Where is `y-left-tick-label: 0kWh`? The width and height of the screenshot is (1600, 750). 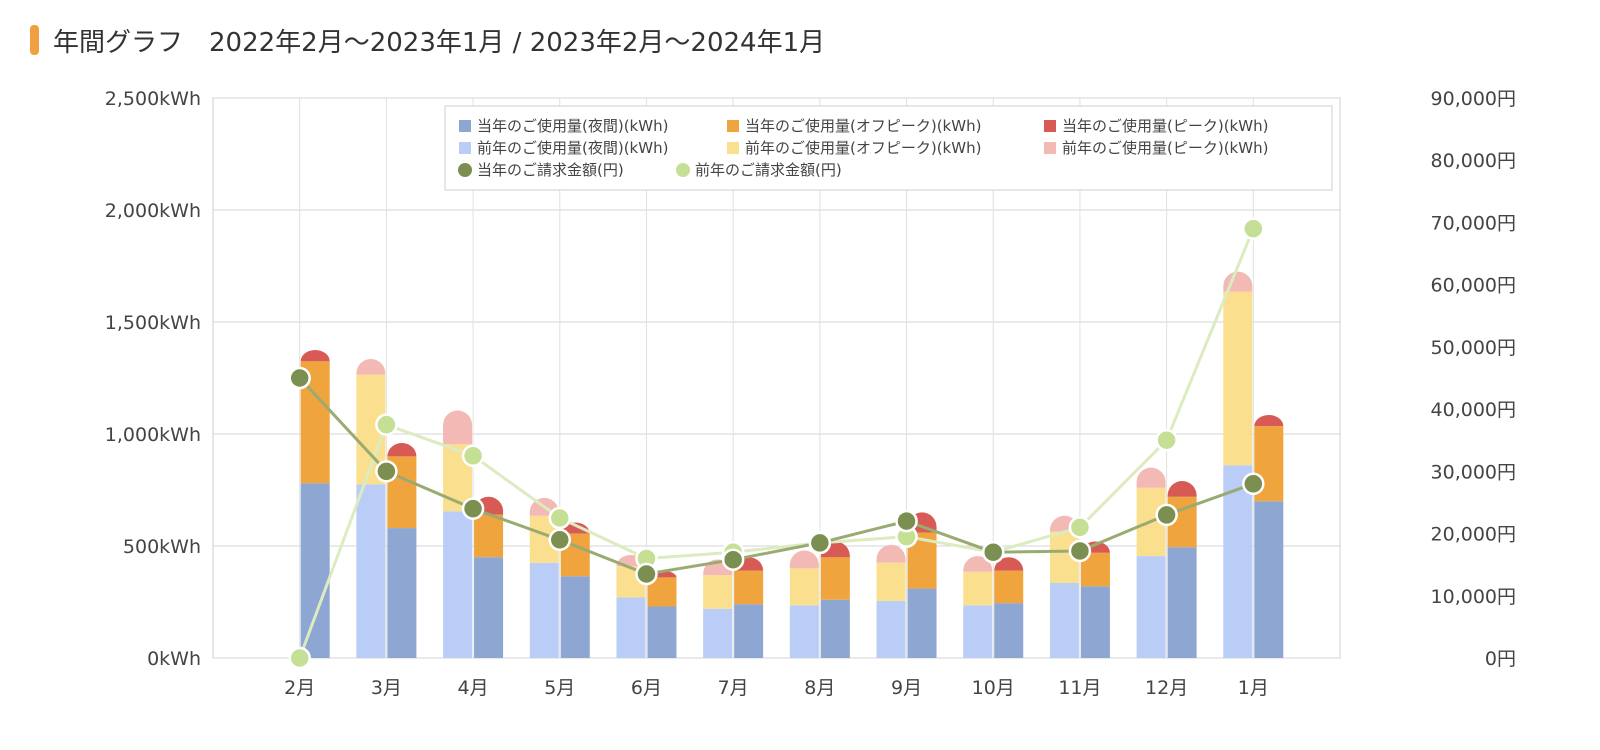 y-left-tick-label: 0kWh is located at coordinates (174, 659).